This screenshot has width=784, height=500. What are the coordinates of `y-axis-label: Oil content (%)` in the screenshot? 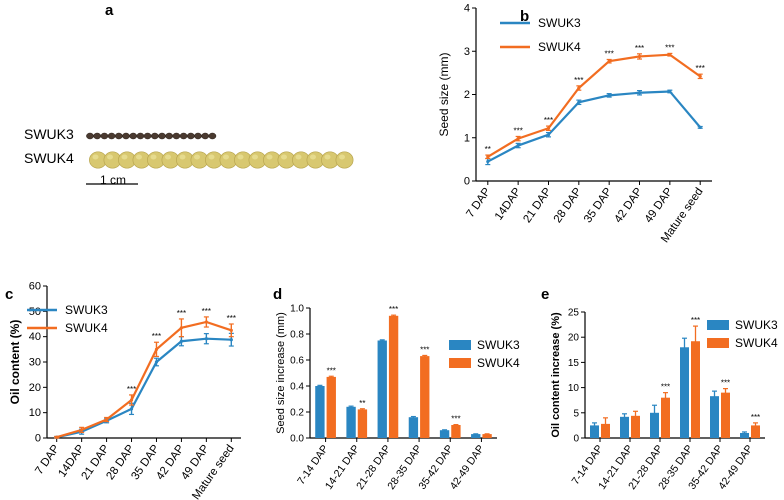 It's located at (15, 362).